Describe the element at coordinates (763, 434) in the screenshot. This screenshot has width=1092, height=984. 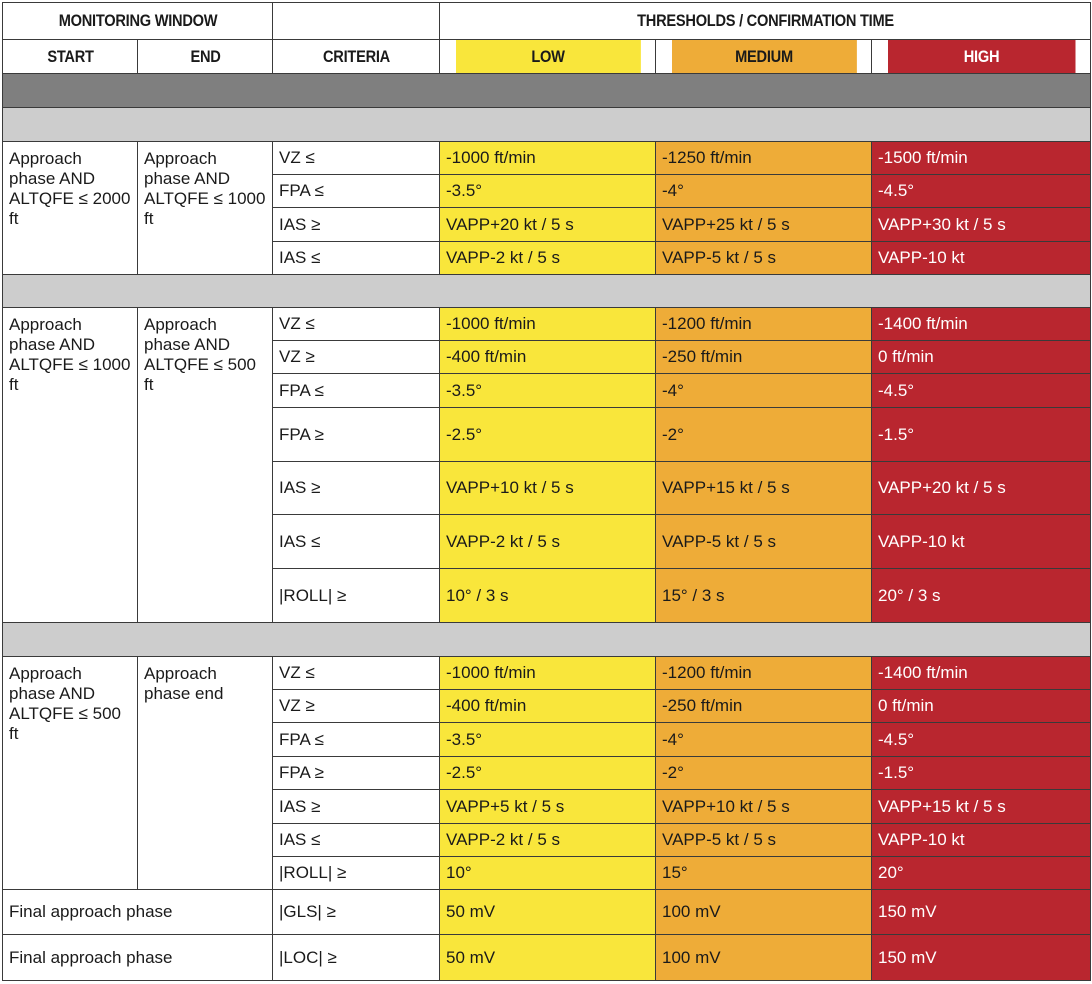
I see `medium-threshold: -2°` at that location.